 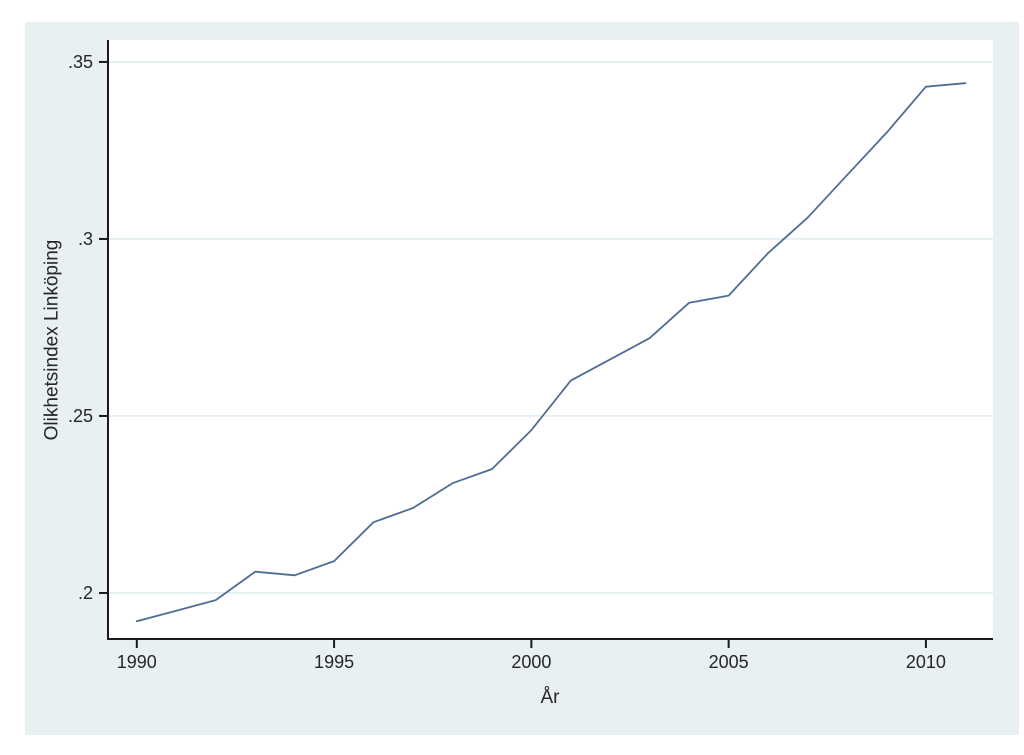 I want to click on x-tick-label: 1990, so click(x=136, y=662).